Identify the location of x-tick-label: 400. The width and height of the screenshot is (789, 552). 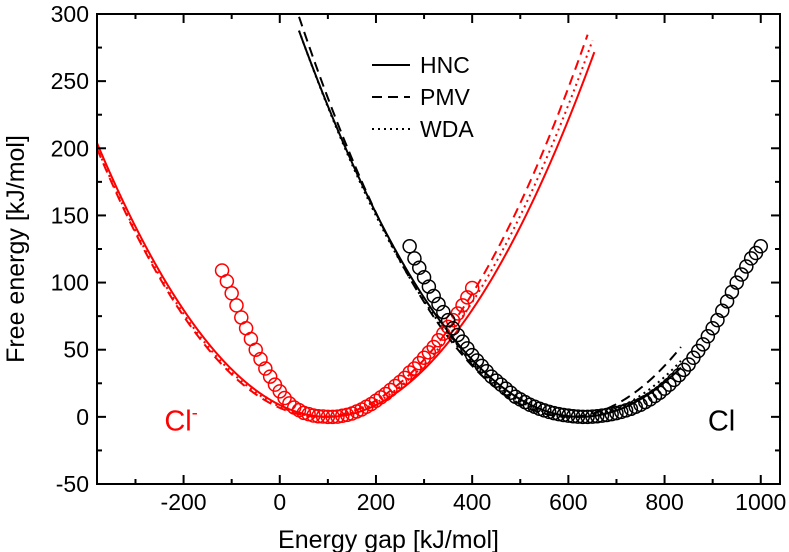
(472, 502).